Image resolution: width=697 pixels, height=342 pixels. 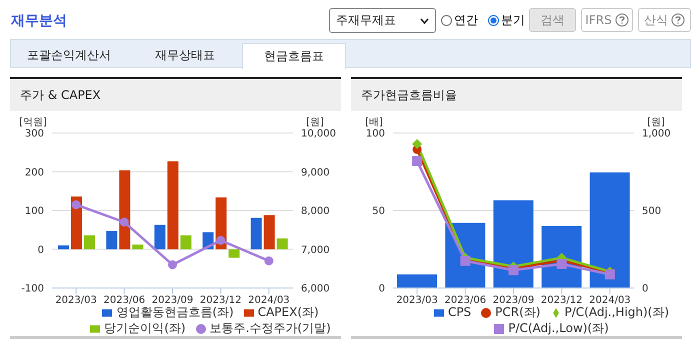 What do you see at coordinates (517, 312) in the screenshot?
I see `legend-label: PCR(좌)` at bounding box center [517, 312].